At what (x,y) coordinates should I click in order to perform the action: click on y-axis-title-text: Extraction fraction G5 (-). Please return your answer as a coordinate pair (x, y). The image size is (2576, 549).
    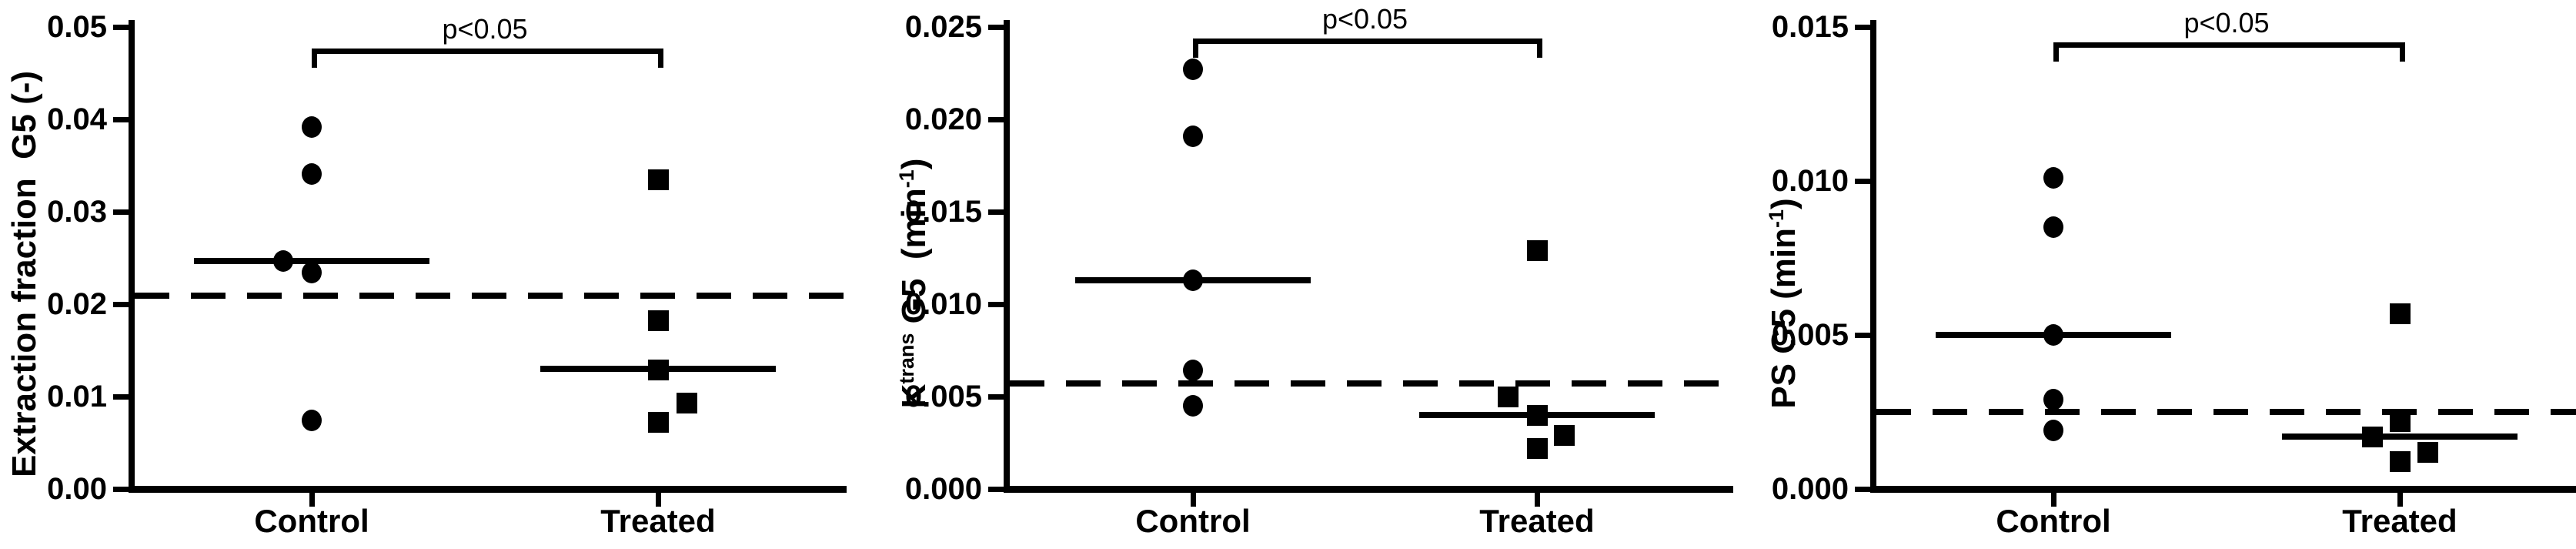
    Looking at the image, I should click on (24, 274).